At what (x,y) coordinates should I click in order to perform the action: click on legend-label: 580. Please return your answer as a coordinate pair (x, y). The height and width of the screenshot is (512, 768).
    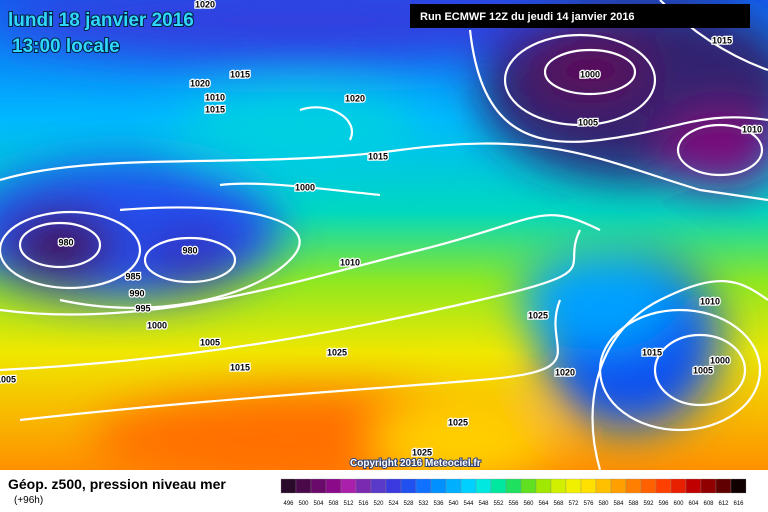
    Looking at the image, I should click on (603, 504).